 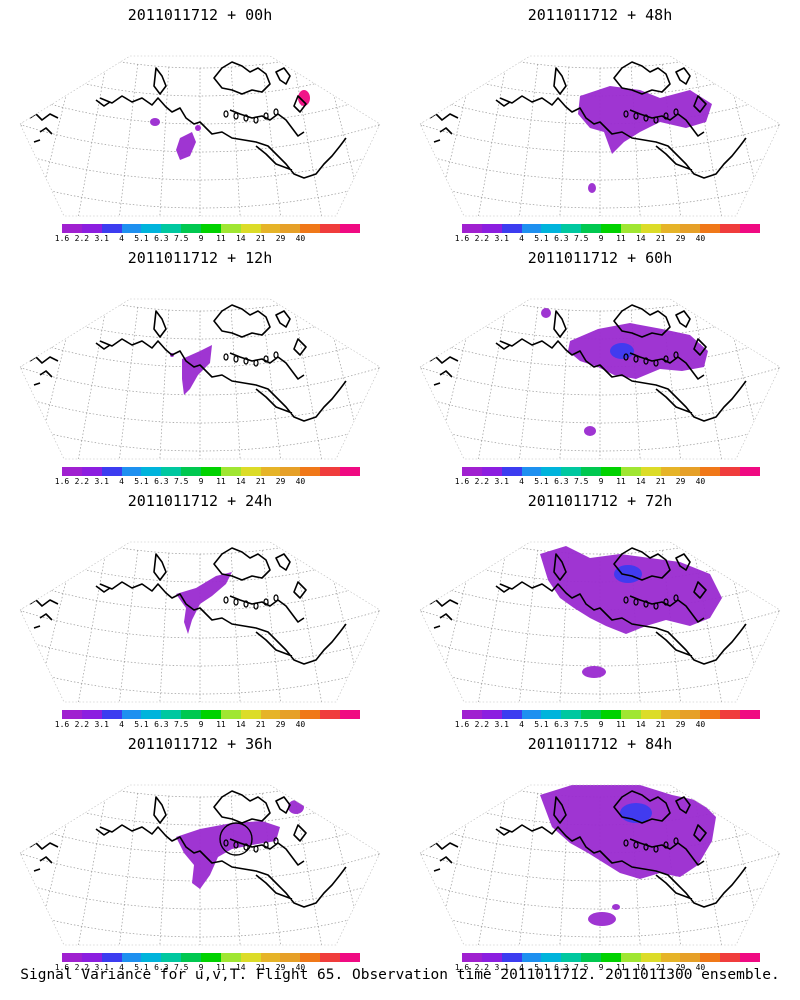 What do you see at coordinates (280, 967) in the screenshot?
I see `colorbar-tick-label: 29` at bounding box center [280, 967].